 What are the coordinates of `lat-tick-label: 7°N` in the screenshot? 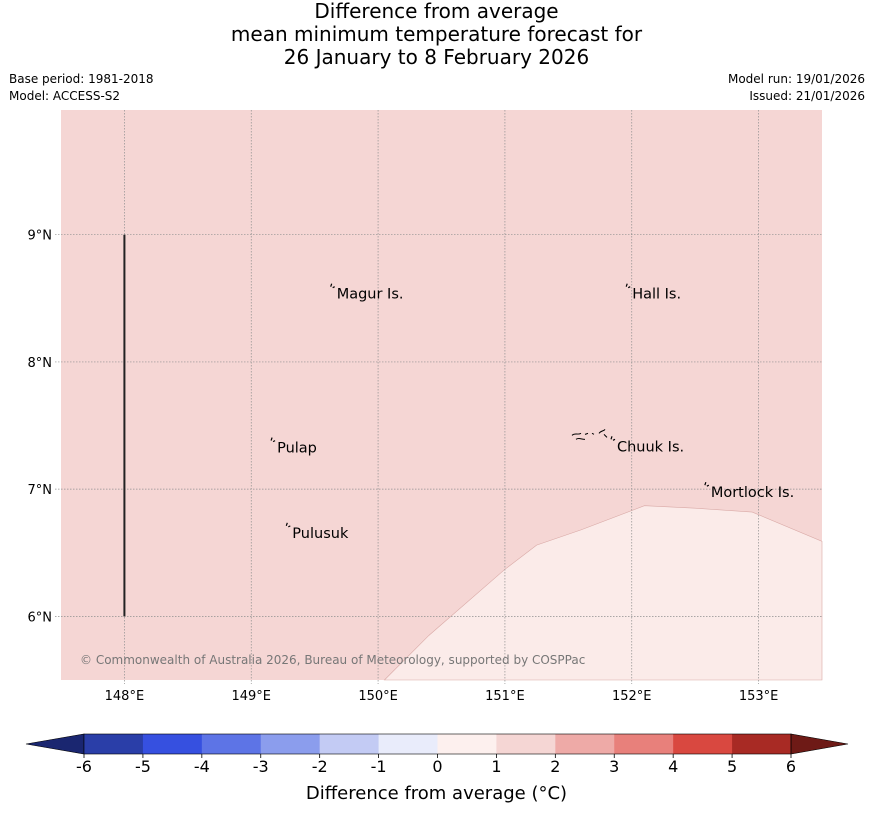 It's located at (40, 490).